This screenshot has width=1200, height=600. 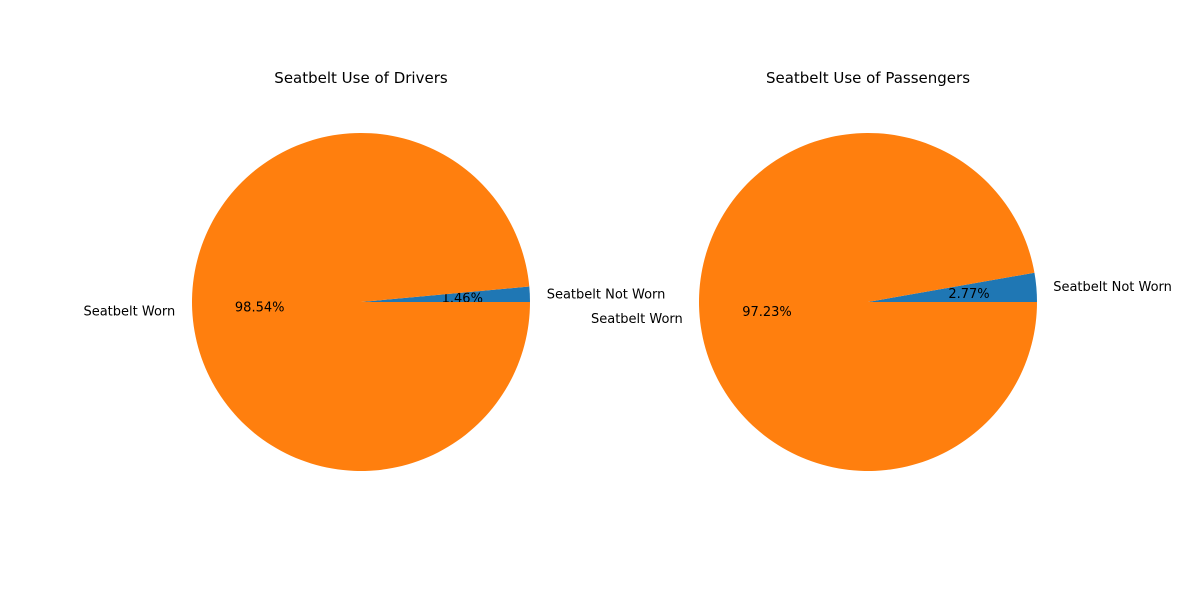 I want to click on slice-percent-passengers-seatbelt-worn: 97.23%, so click(x=767, y=312).